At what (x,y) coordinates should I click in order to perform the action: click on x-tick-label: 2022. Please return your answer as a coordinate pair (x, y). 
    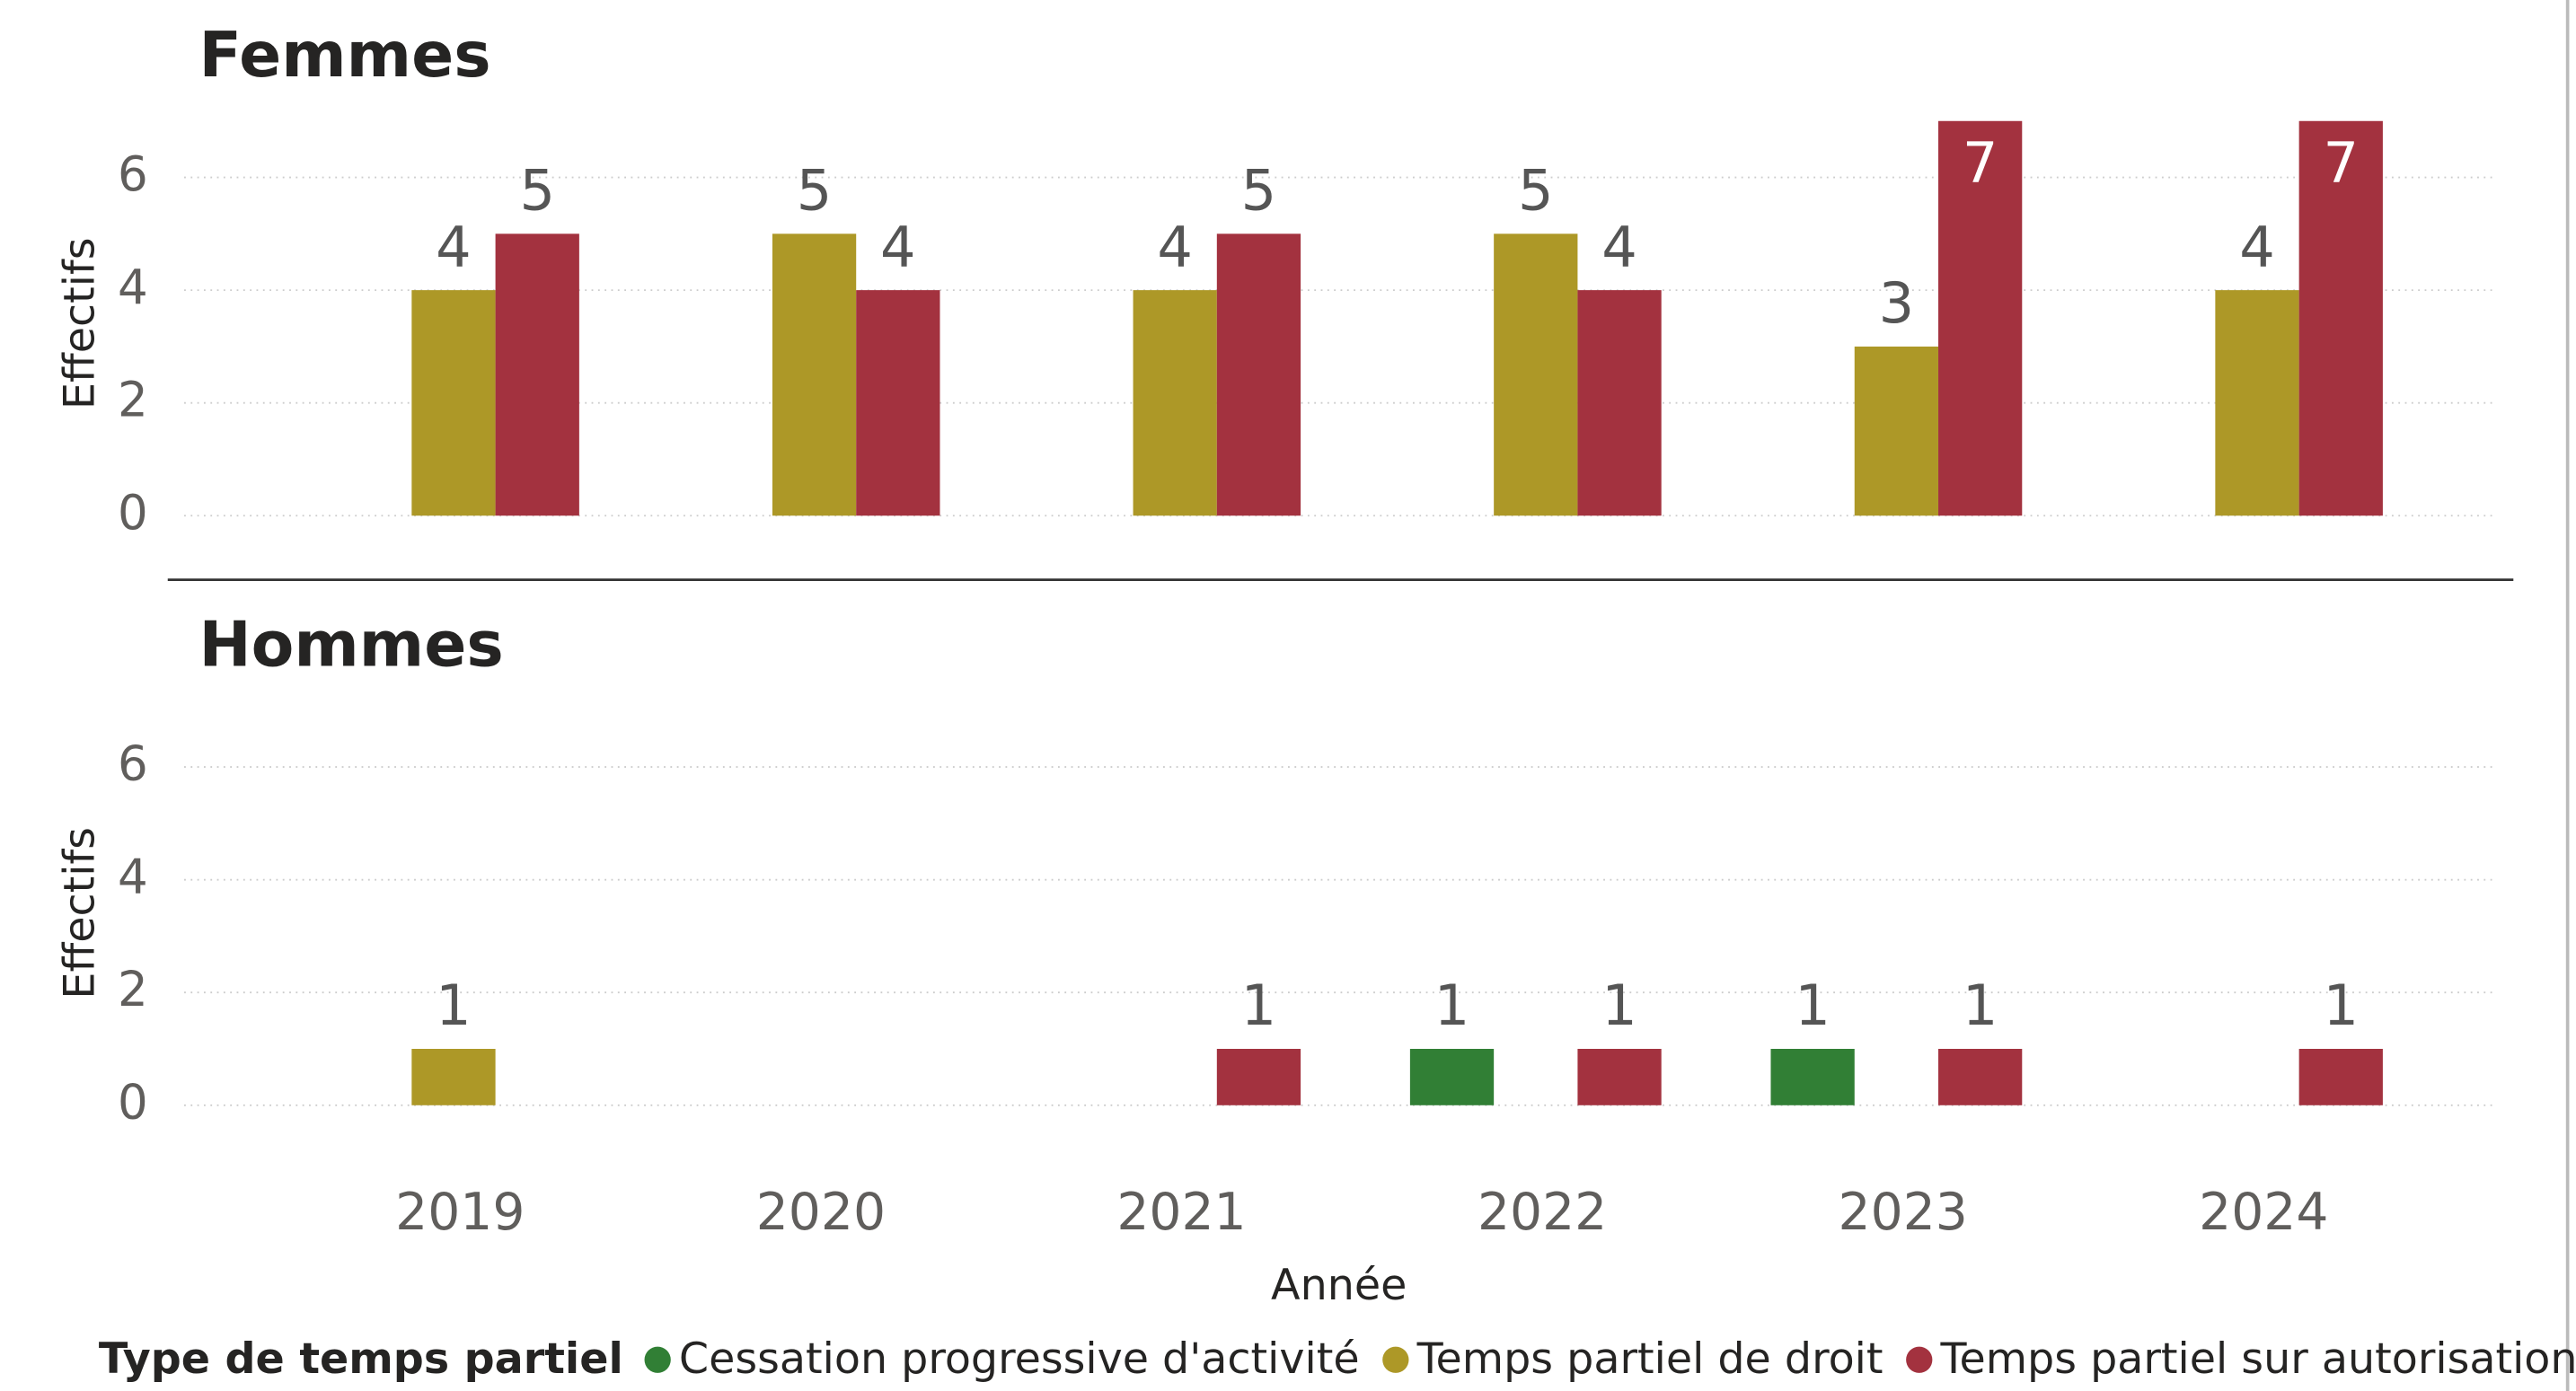
    Looking at the image, I should click on (1542, 1212).